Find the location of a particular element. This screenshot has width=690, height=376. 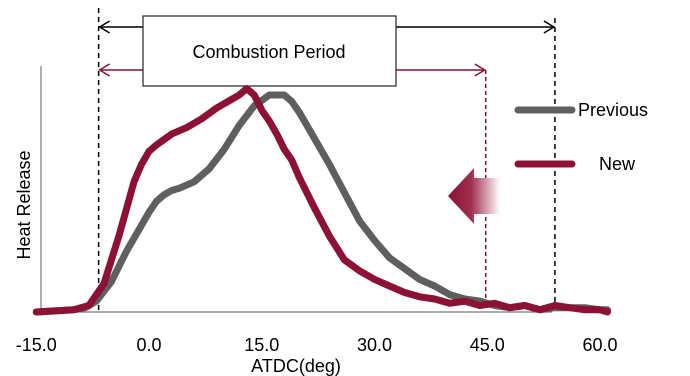

x-tick-label: 60.0 is located at coordinates (599, 345).